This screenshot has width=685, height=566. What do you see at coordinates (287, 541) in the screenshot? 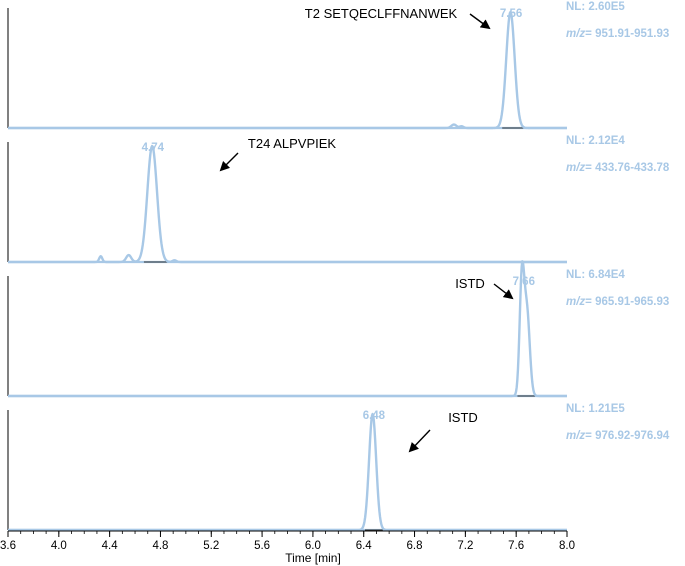
I see `x-ticks: 3.6 4.0 4.4 4.8 5.2 5.6 6.0 6.4 6.8 7.2 7.6 8.0` at bounding box center [287, 541].